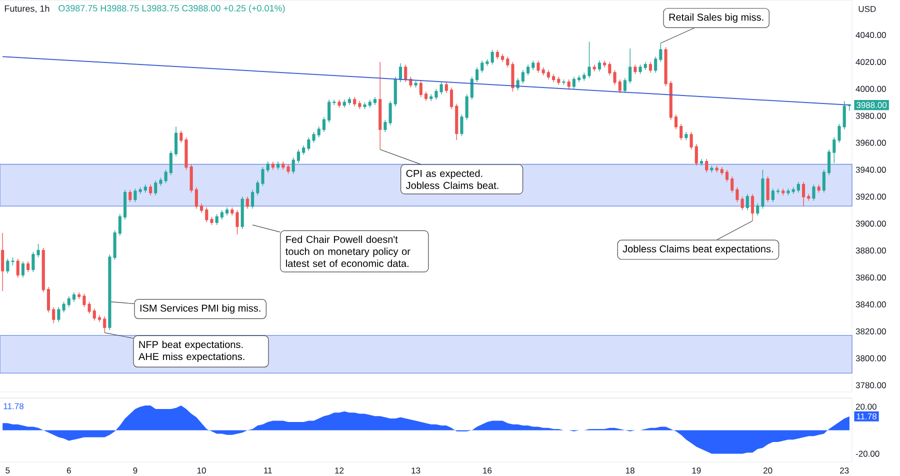 The height and width of the screenshot is (476, 900). Describe the element at coordinates (630, 471) in the screenshot. I see `x-tick-label: 18` at that location.